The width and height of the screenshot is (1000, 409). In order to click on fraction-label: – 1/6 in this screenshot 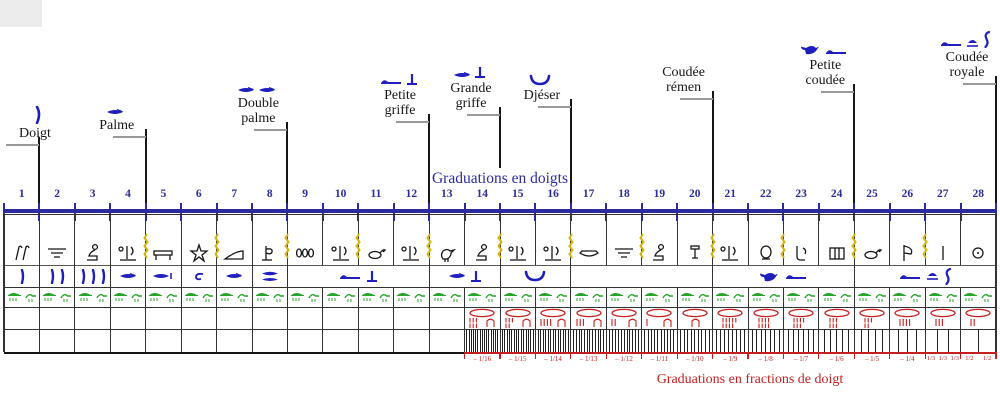, I will do `click(836, 359)`.